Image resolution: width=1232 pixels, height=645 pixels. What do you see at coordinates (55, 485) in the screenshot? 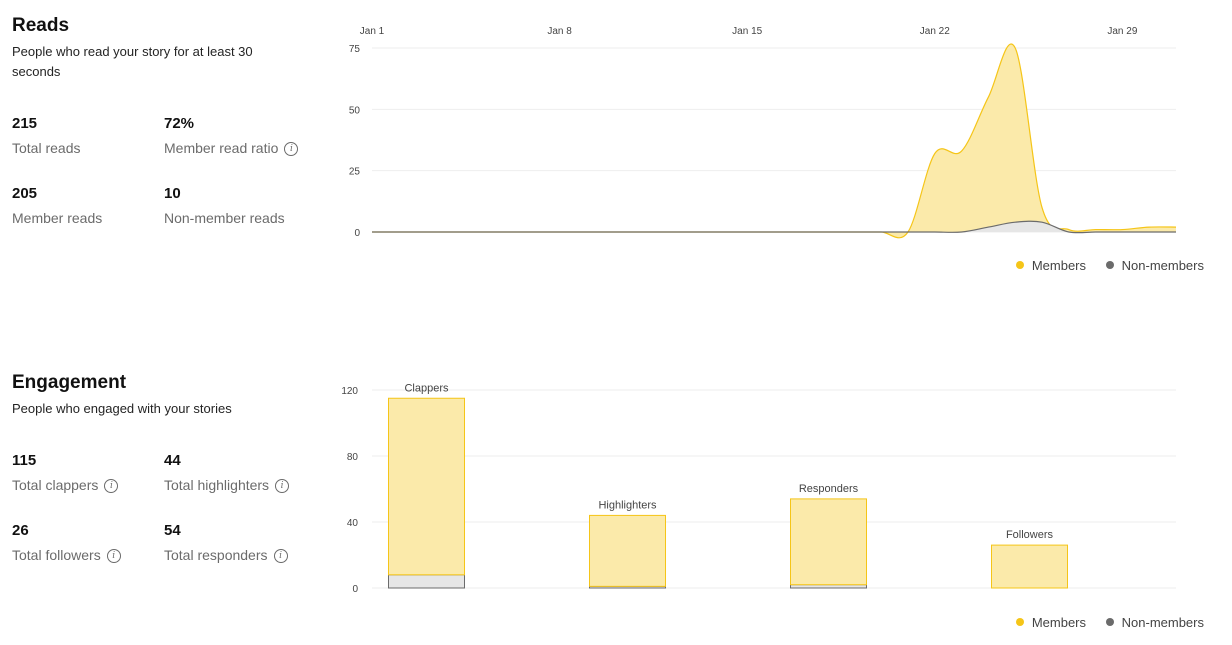
I see `stat-label: Total clappers` at bounding box center [55, 485].